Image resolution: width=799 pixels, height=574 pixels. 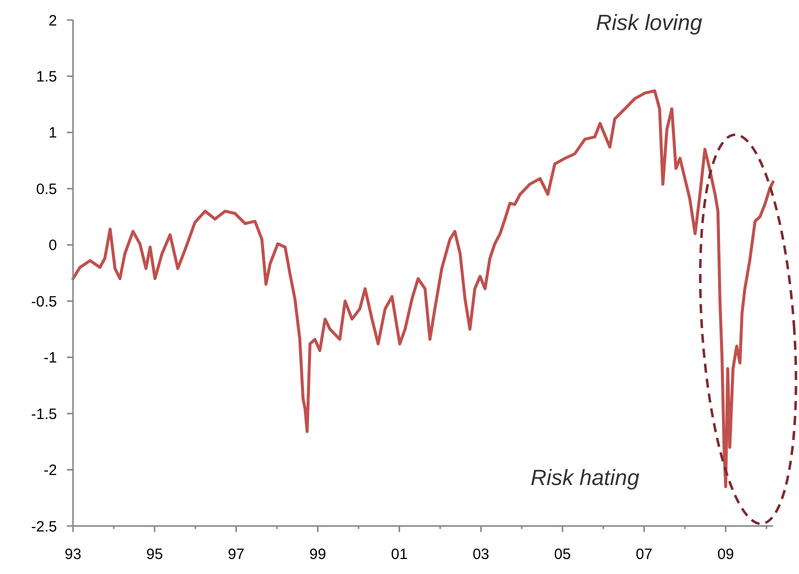 I want to click on x-tick-label: 09, so click(x=725, y=554).